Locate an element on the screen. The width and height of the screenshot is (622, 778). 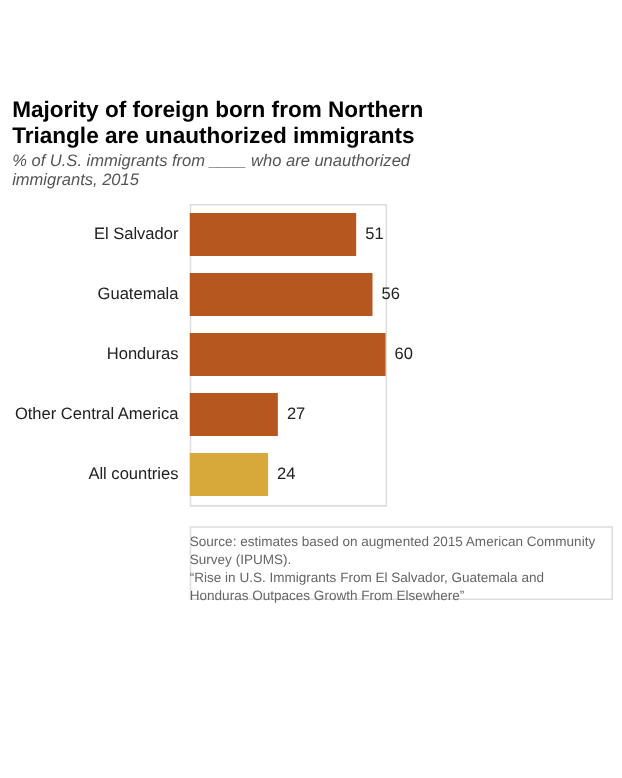
y-tick-label: El Salvador is located at coordinates (136, 234).